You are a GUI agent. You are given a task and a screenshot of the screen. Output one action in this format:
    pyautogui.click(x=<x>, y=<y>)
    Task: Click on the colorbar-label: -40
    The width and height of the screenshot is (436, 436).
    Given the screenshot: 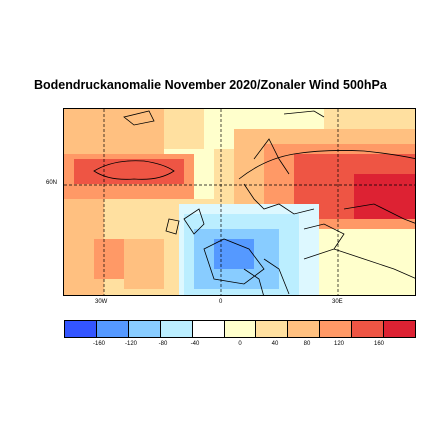 What is the action you would take?
    pyautogui.click(x=195, y=344)
    